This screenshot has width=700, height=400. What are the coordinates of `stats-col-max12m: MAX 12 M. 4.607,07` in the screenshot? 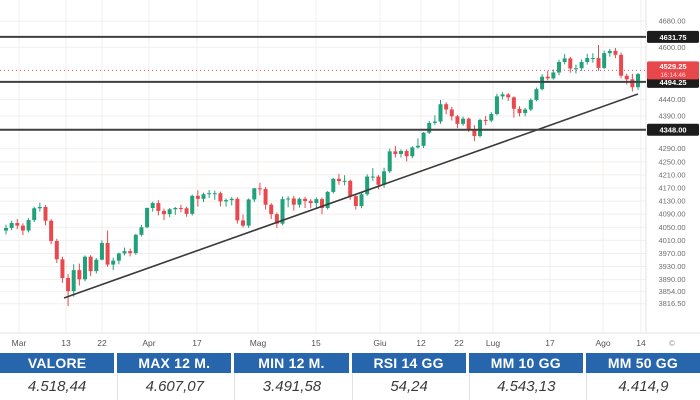 It's located at (174, 376).